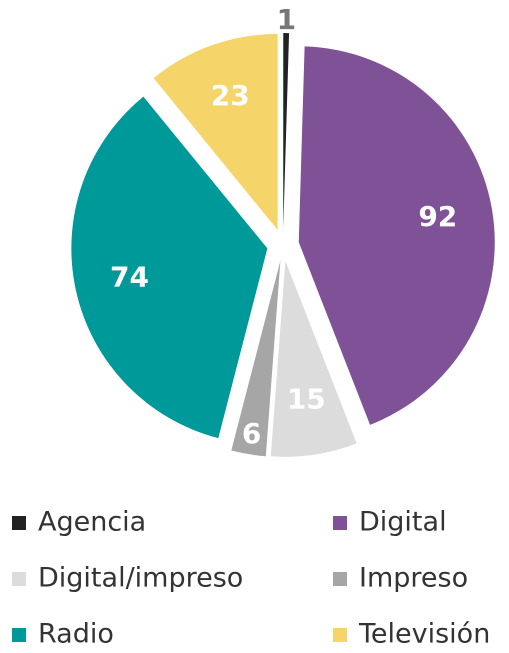 The height and width of the screenshot is (653, 509). I want to click on data-label: 92, so click(437, 216).